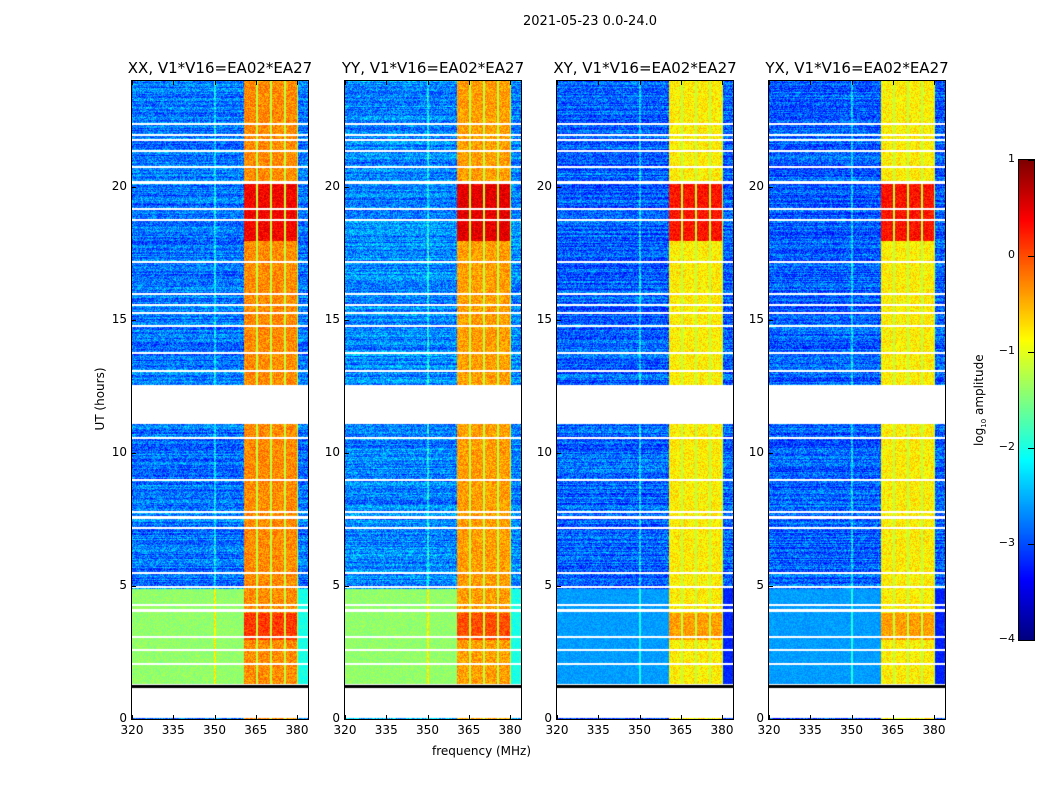 The image size is (1050, 800). Describe the element at coordinates (100, 399) in the screenshot. I see `y-axis-label: UT (hours)` at that location.